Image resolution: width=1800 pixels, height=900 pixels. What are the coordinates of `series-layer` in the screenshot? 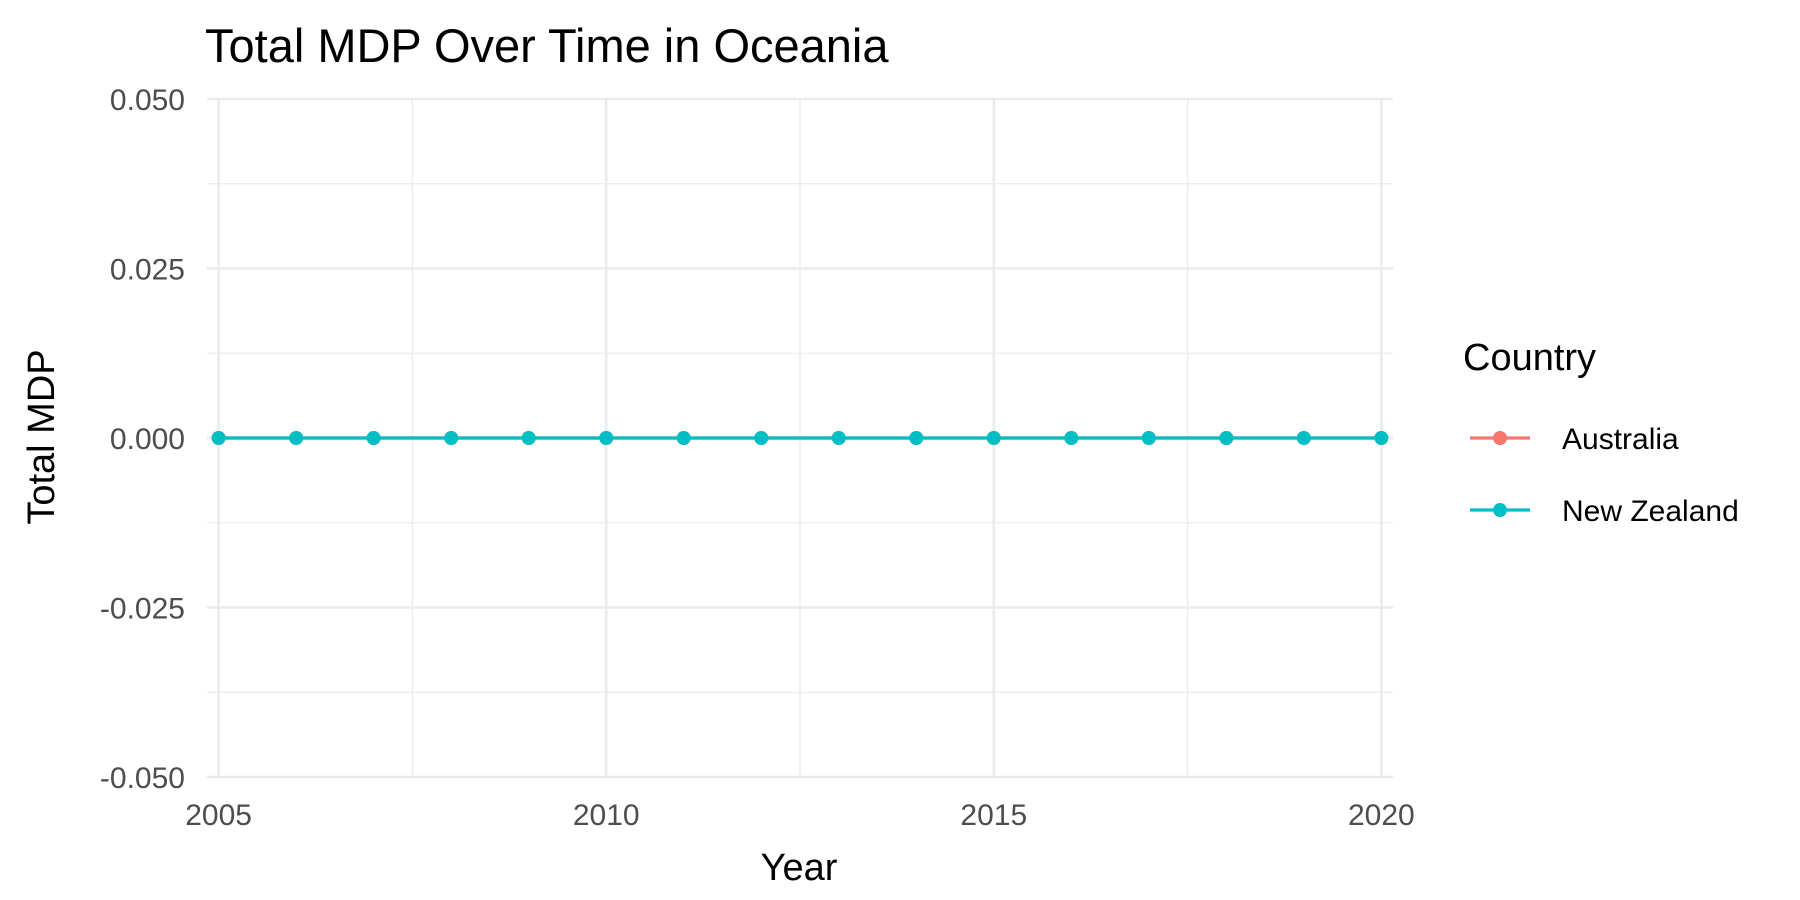 It's located at (800, 438).